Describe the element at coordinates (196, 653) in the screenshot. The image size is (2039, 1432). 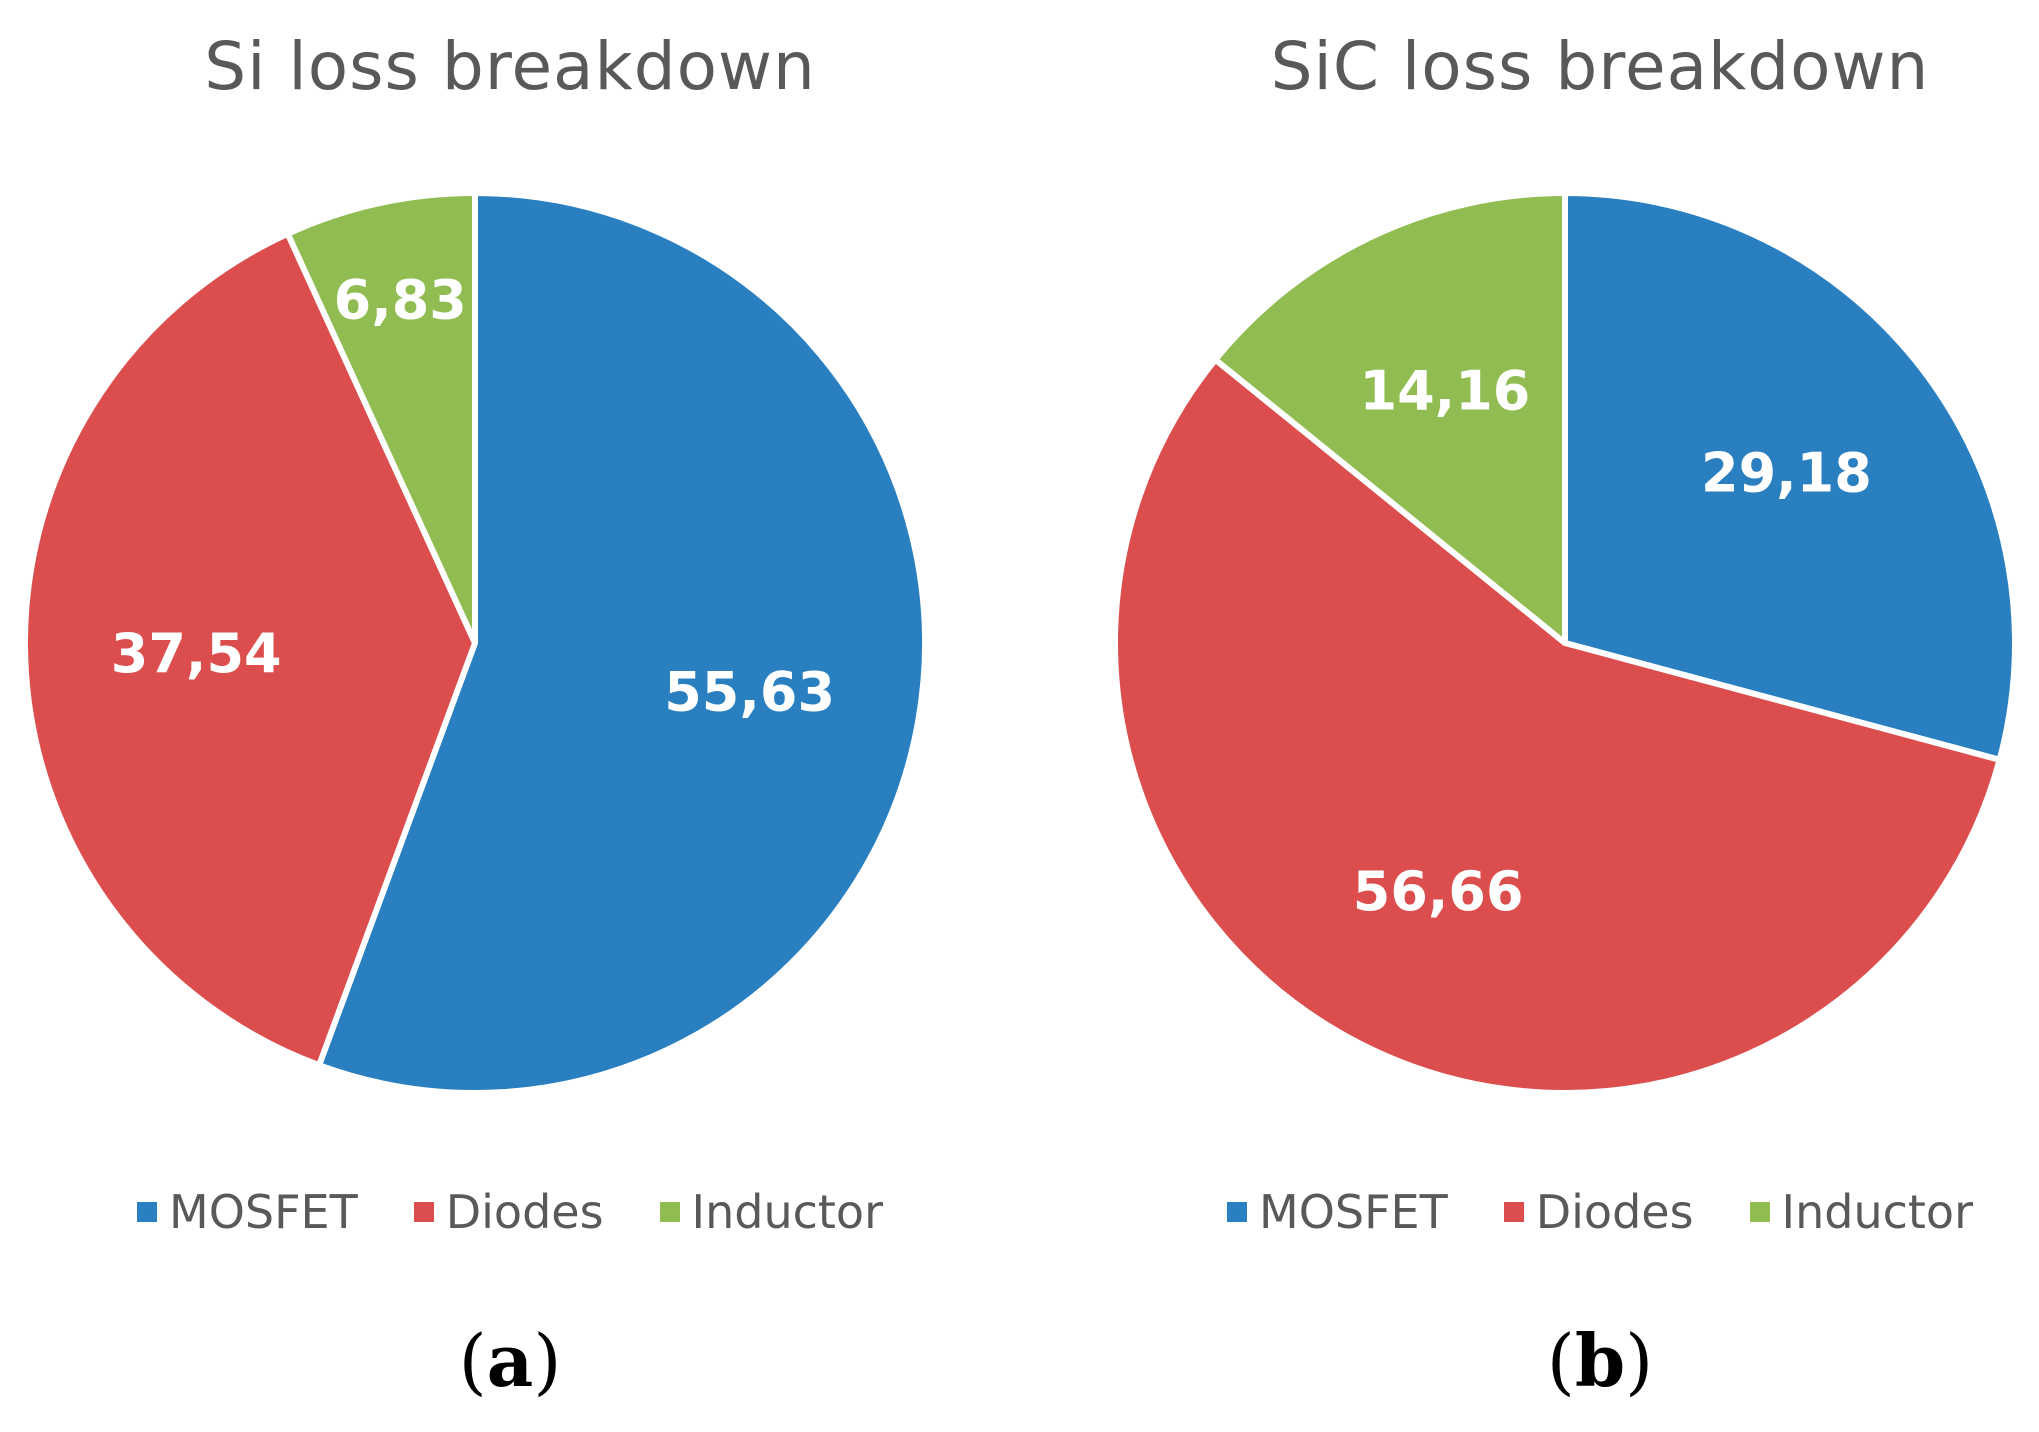
I see `data-label-diodes: 37,54` at that location.